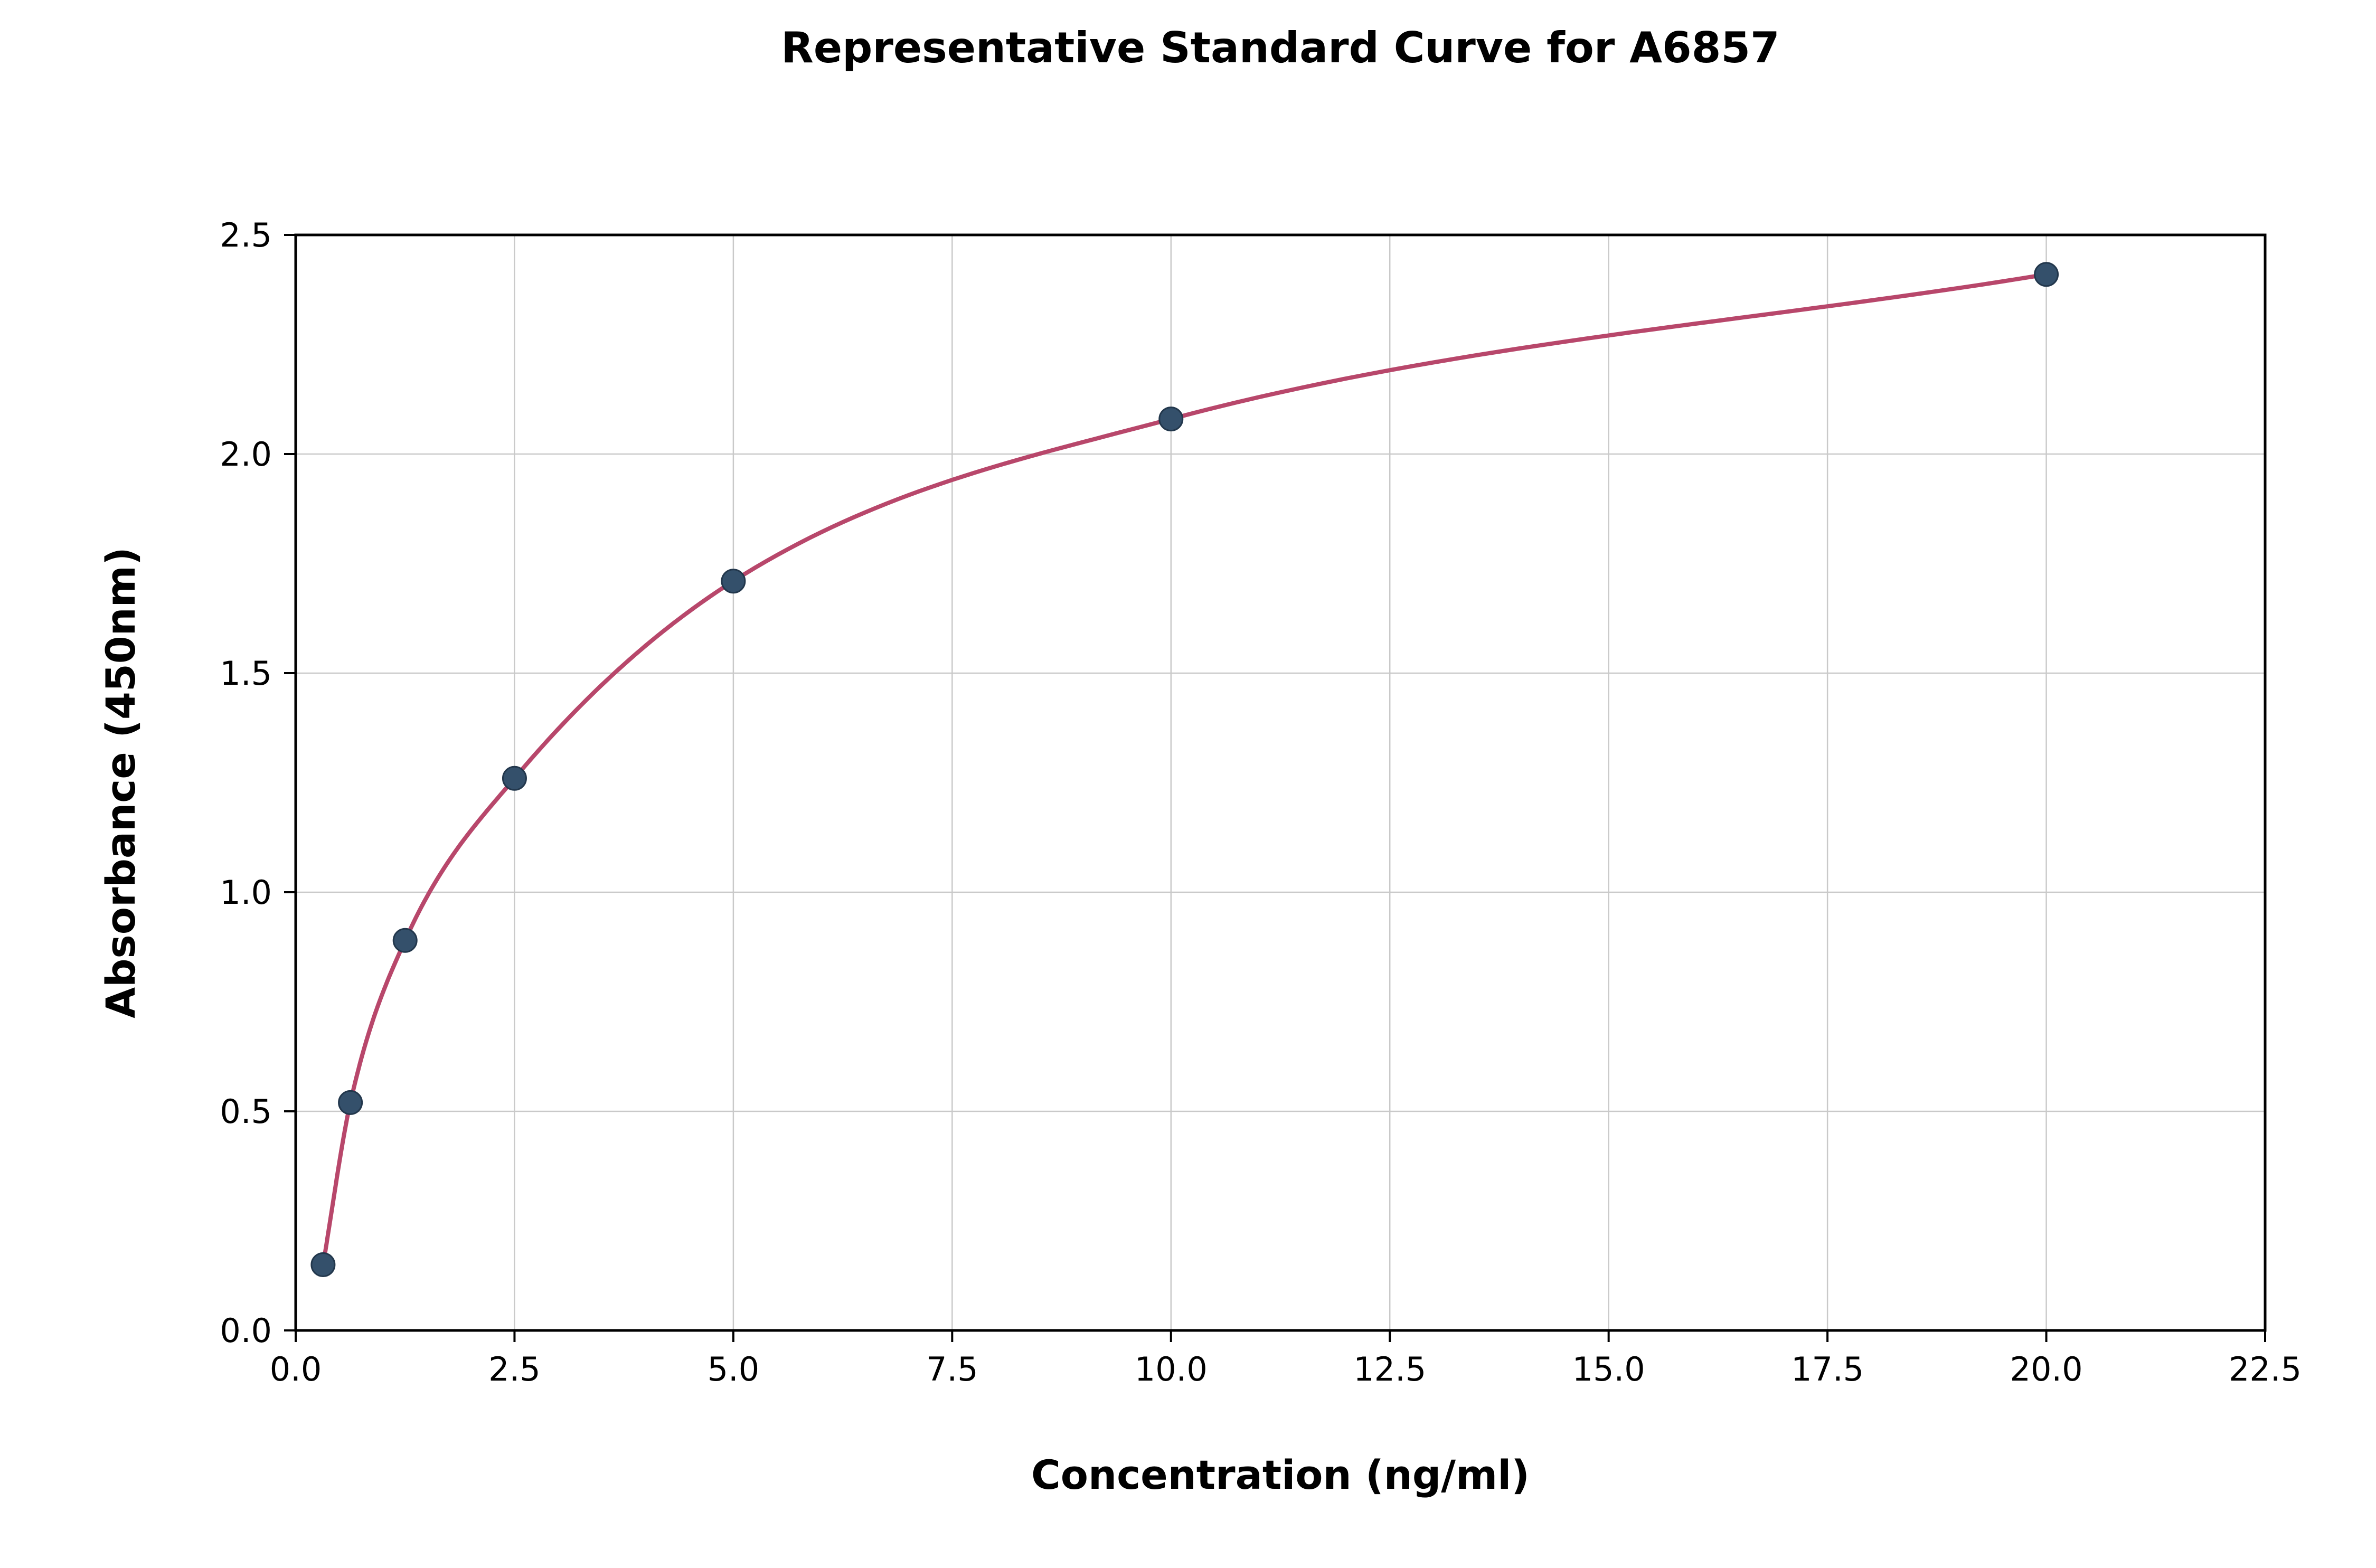 This screenshot has height=1568, width=2376. Describe the element at coordinates (1280, 1474) in the screenshot. I see `x-axis-label: Concentration (ng/ml)` at that location.